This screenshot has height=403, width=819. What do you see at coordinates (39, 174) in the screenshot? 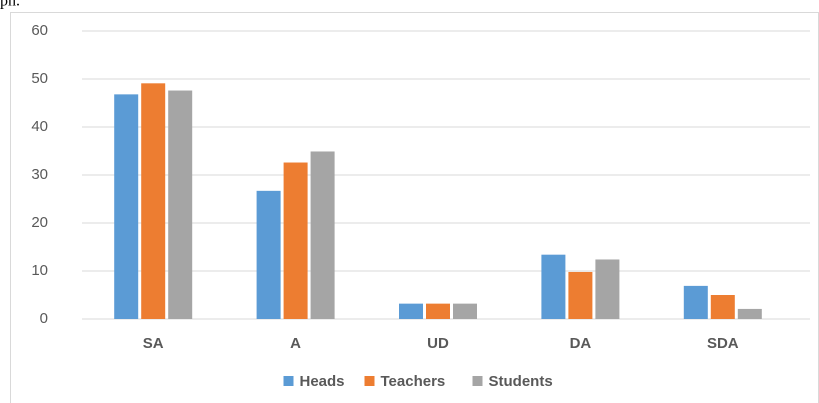
I see `y-tick-label: 30` at bounding box center [39, 174].